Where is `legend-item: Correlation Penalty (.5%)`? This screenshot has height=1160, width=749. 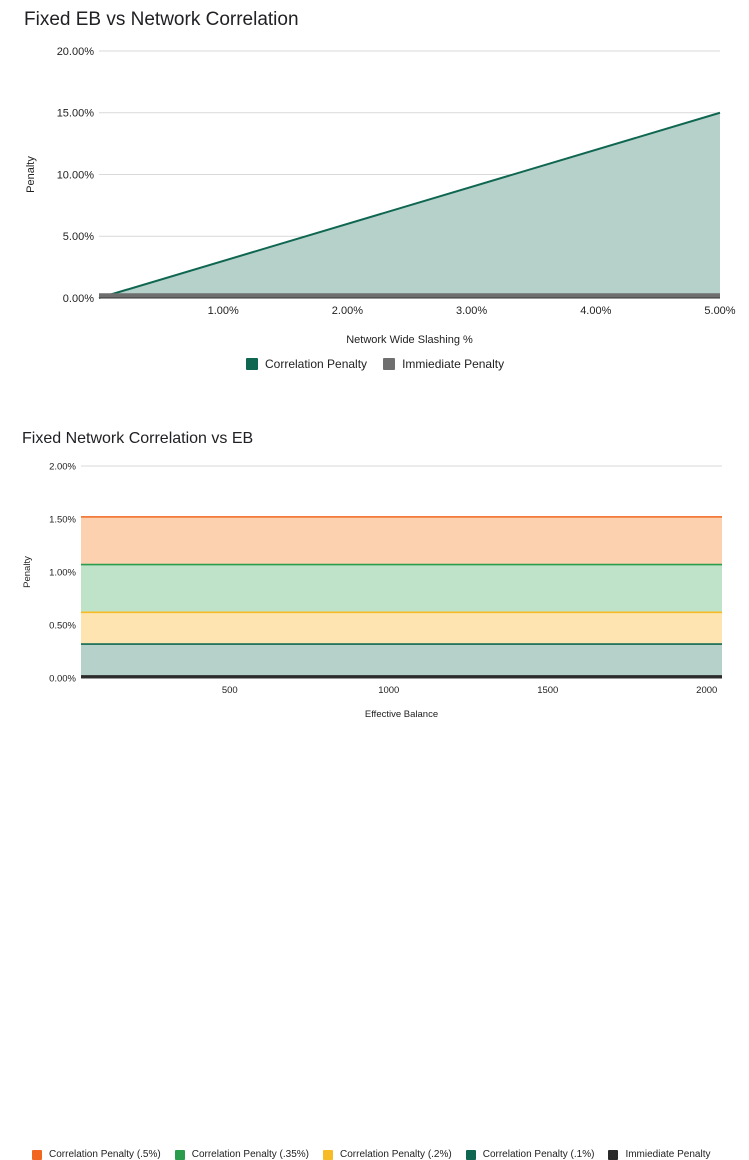 legend-item: Correlation Penalty (.5%) is located at coordinates (96, 1154).